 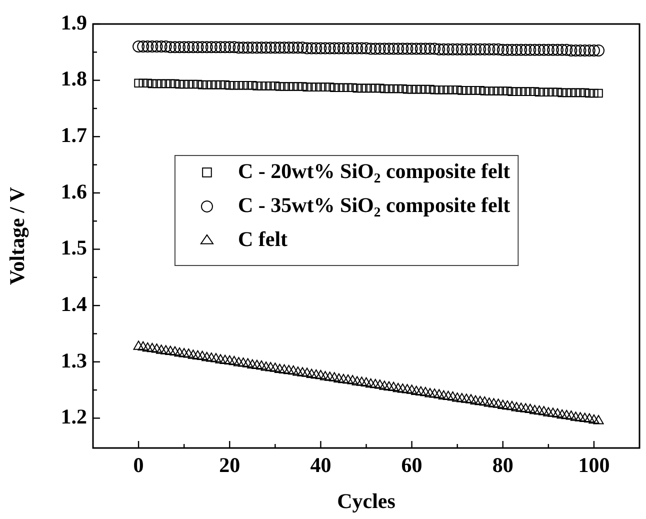 What do you see at coordinates (17, 236) in the screenshot?
I see `y-axis-title: Voltage / V` at bounding box center [17, 236].